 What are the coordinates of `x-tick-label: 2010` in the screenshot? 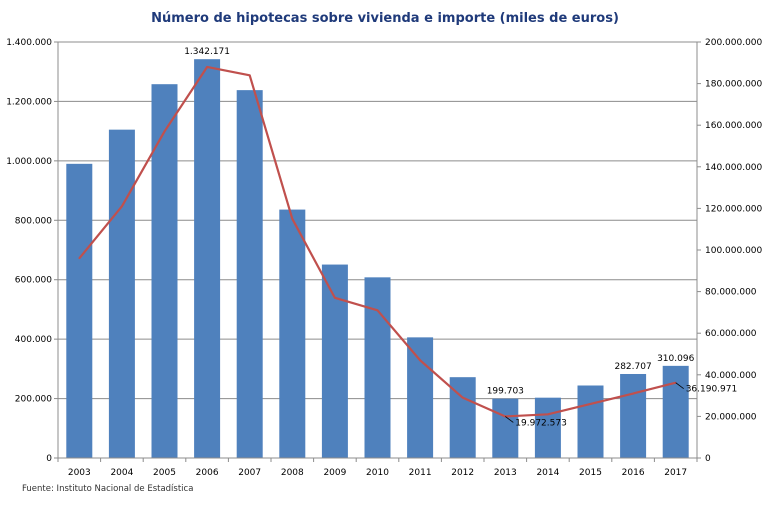 It's located at (377, 473).